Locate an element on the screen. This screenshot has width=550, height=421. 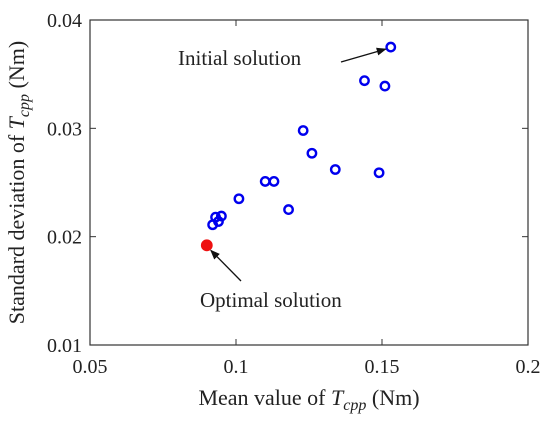
y-tick-label: 0.04 is located at coordinates (64, 21).